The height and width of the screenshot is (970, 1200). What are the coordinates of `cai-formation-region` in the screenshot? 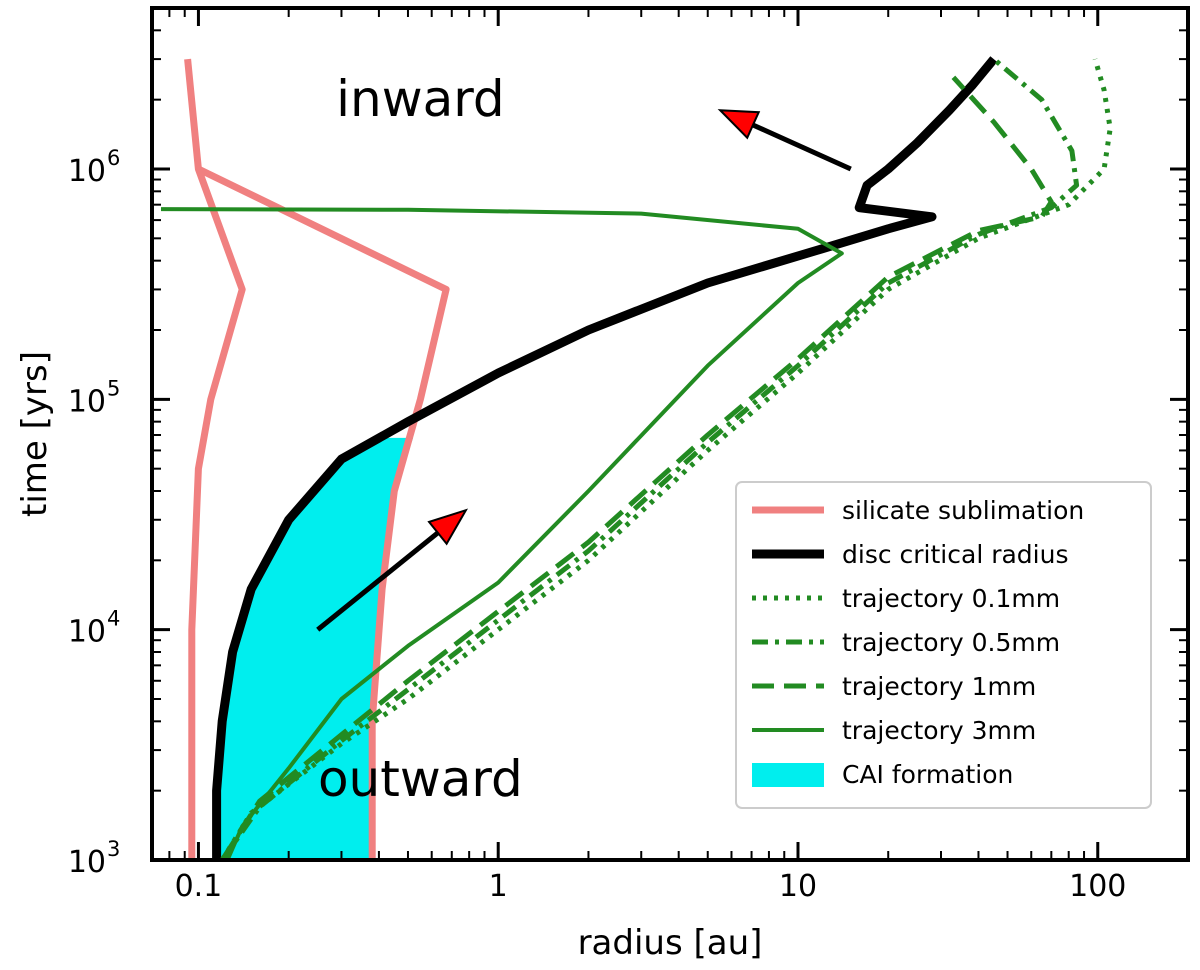 It's located at (315, 648).